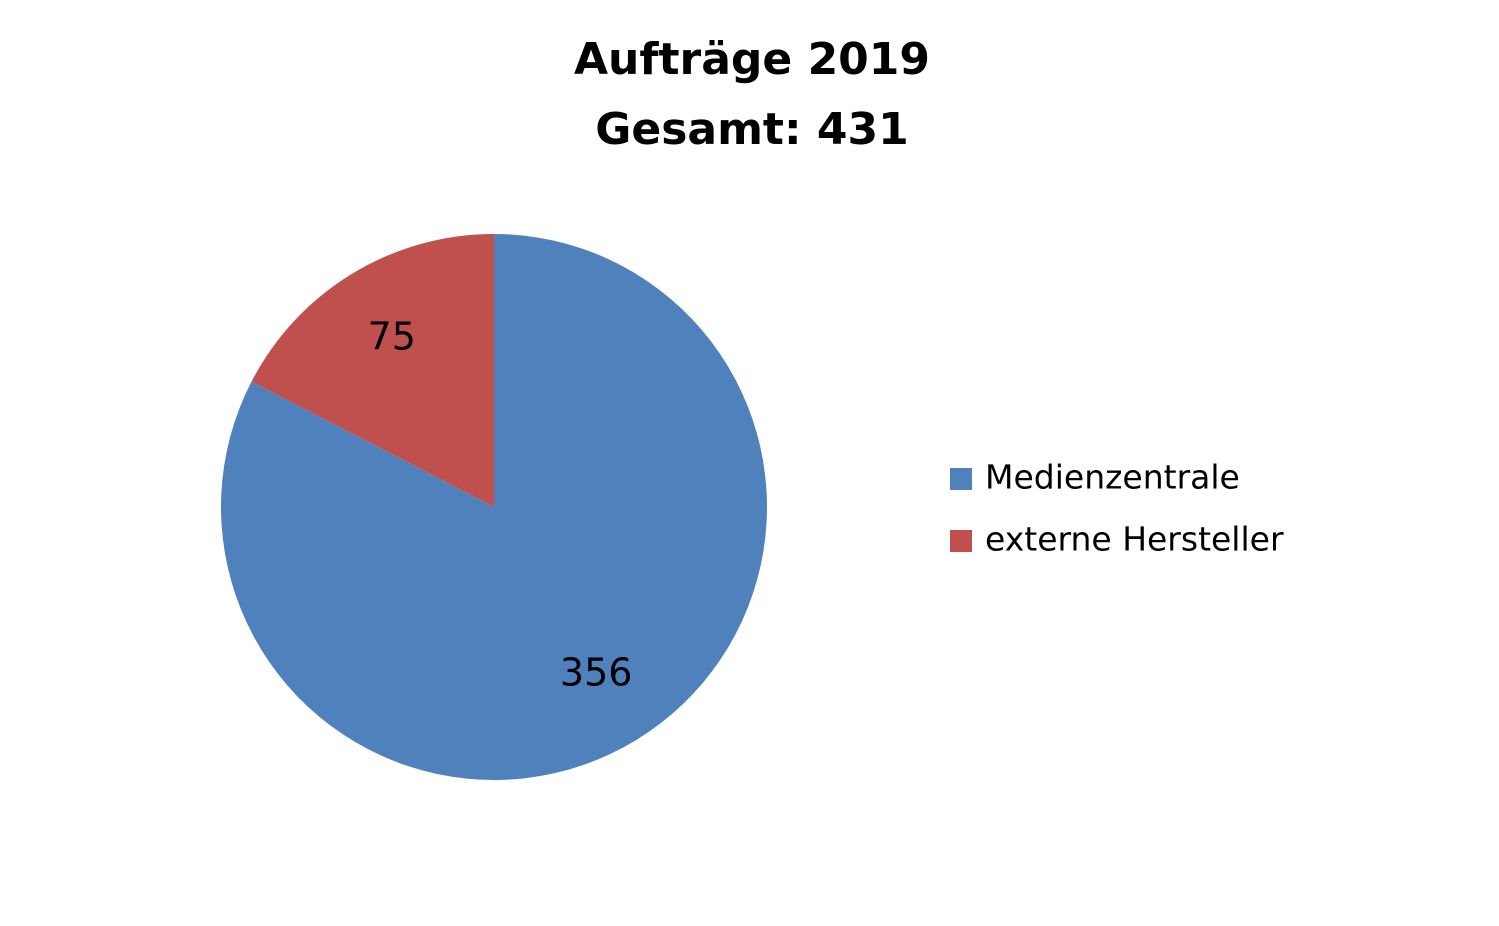 The width and height of the screenshot is (1499, 926). I want to click on legend-label: externe Hersteller, so click(1134, 539).